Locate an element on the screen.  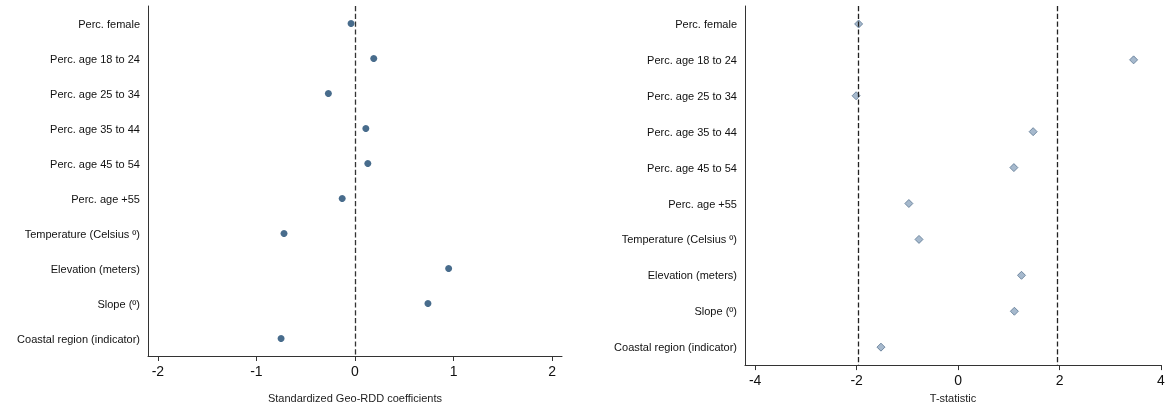
x-tick-label: -1 is located at coordinates (256, 371).